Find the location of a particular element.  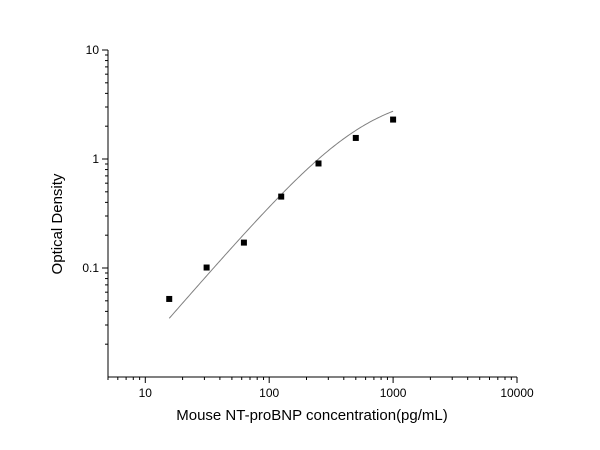

x-tick-label: 100 is located at coordinates (269, 393).